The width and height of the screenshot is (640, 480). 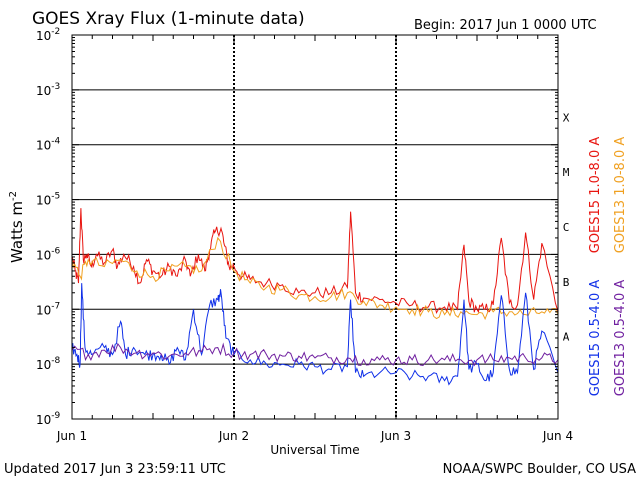 I want to click on legend-label: GOES15 1.0-8.0 A, so click(x=595, y=195).